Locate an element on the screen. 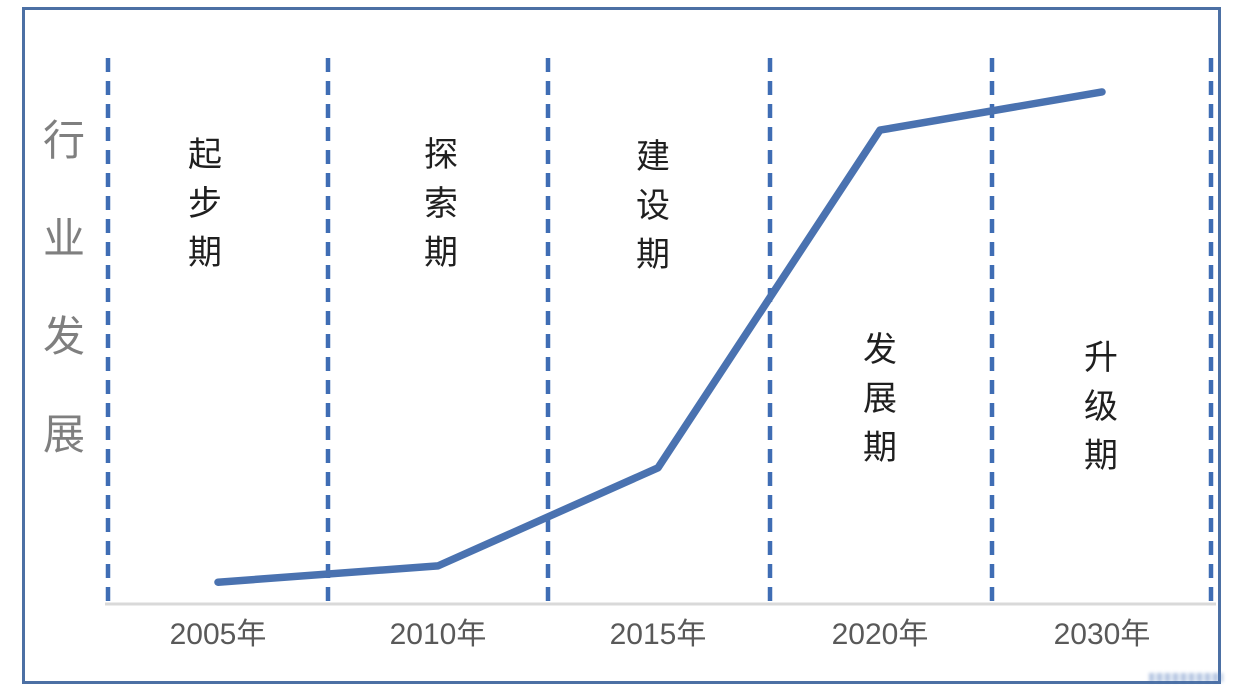 The width and height of the screenshot is (1235, 691). phase-label-exploration-period: 探索期 is located at coordinates (441, 204).